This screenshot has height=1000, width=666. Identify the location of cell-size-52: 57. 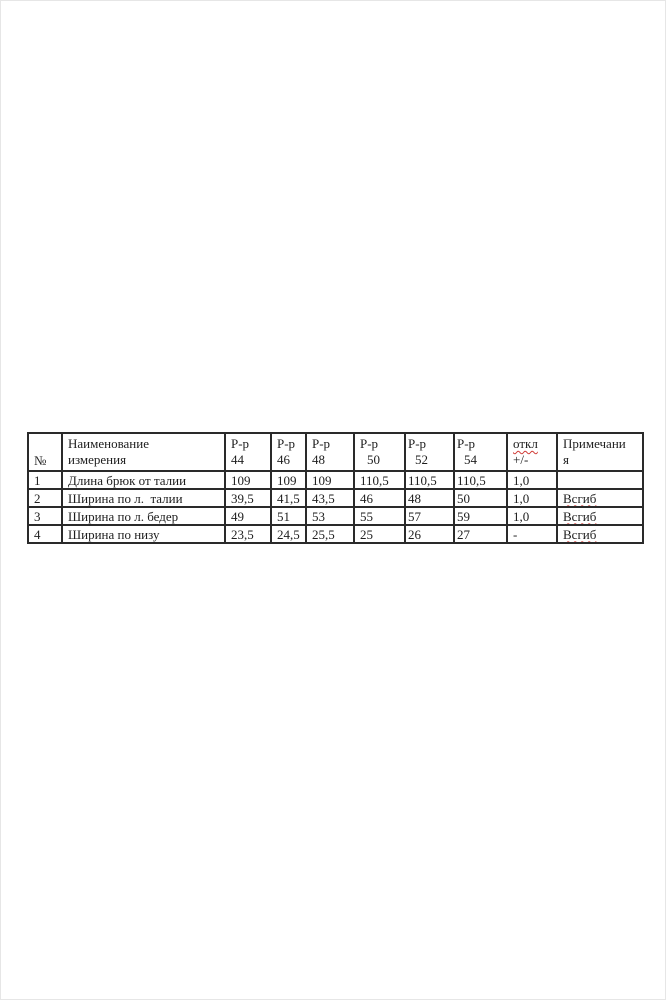
(429, 516).